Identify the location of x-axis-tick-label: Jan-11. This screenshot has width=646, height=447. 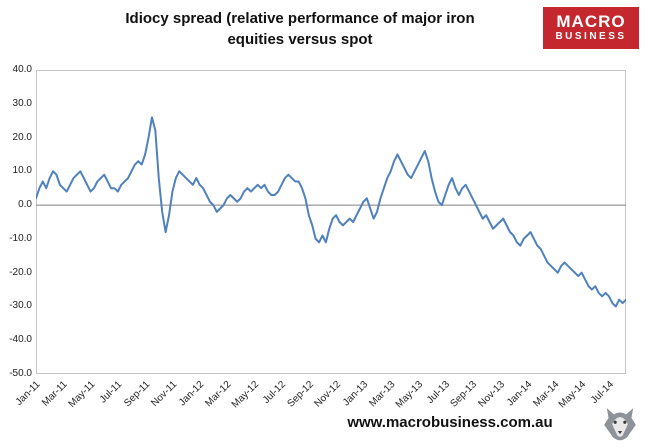
(28, 393).